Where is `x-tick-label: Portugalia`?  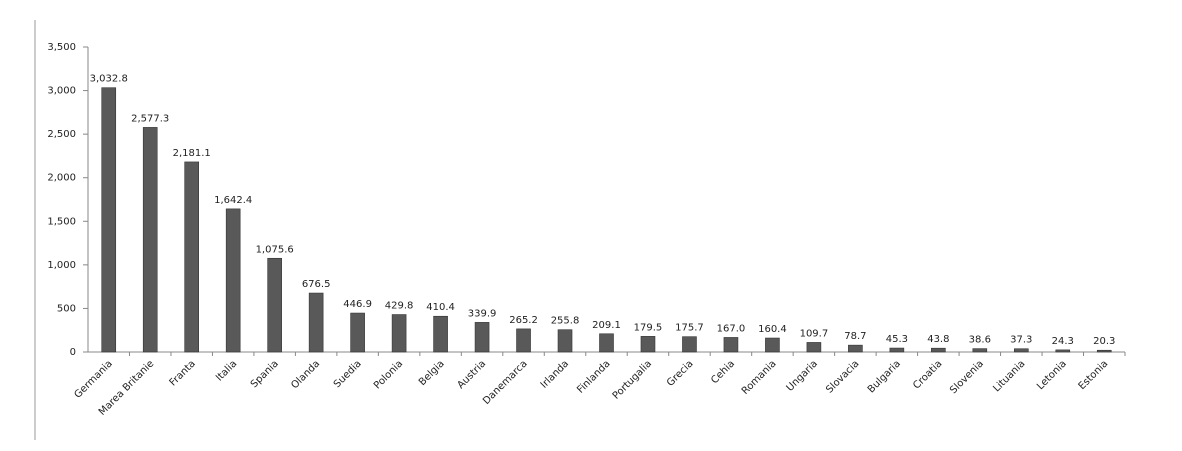 x-tick-label: Portugalia is located at coordinates (632, 379).